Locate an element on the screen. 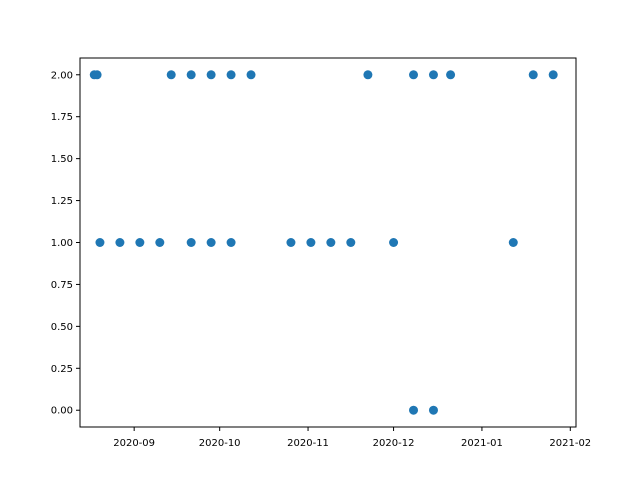 The height and width of the screenshot is (480, 640). y-axis-ticks: 0.00 0.25 0.50 0.75 1.00 1.25 1.50 1.75 2.00 is located at coordinates (65, 243).